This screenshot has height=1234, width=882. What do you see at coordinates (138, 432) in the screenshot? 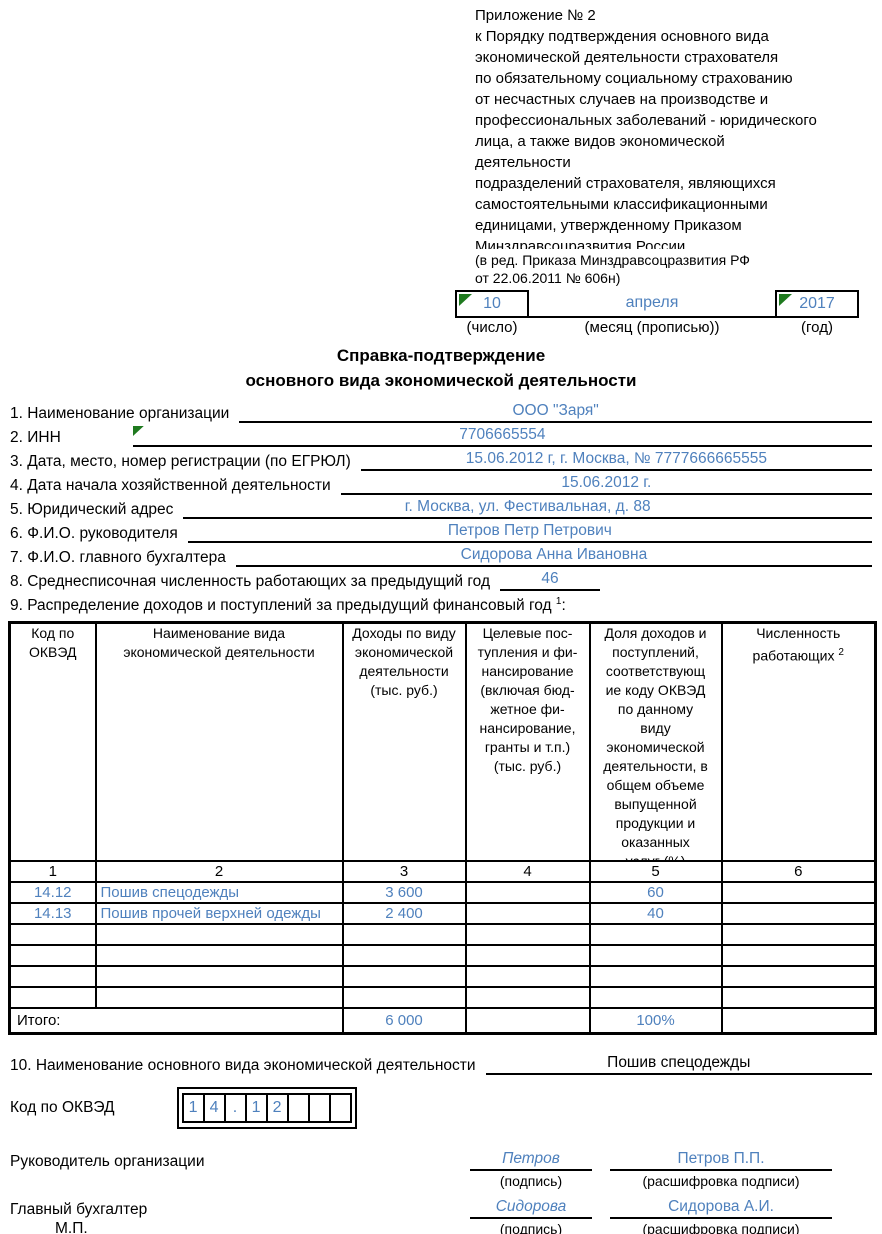
I see `editable-field-marker-icon` at bounding box center [138, 432].